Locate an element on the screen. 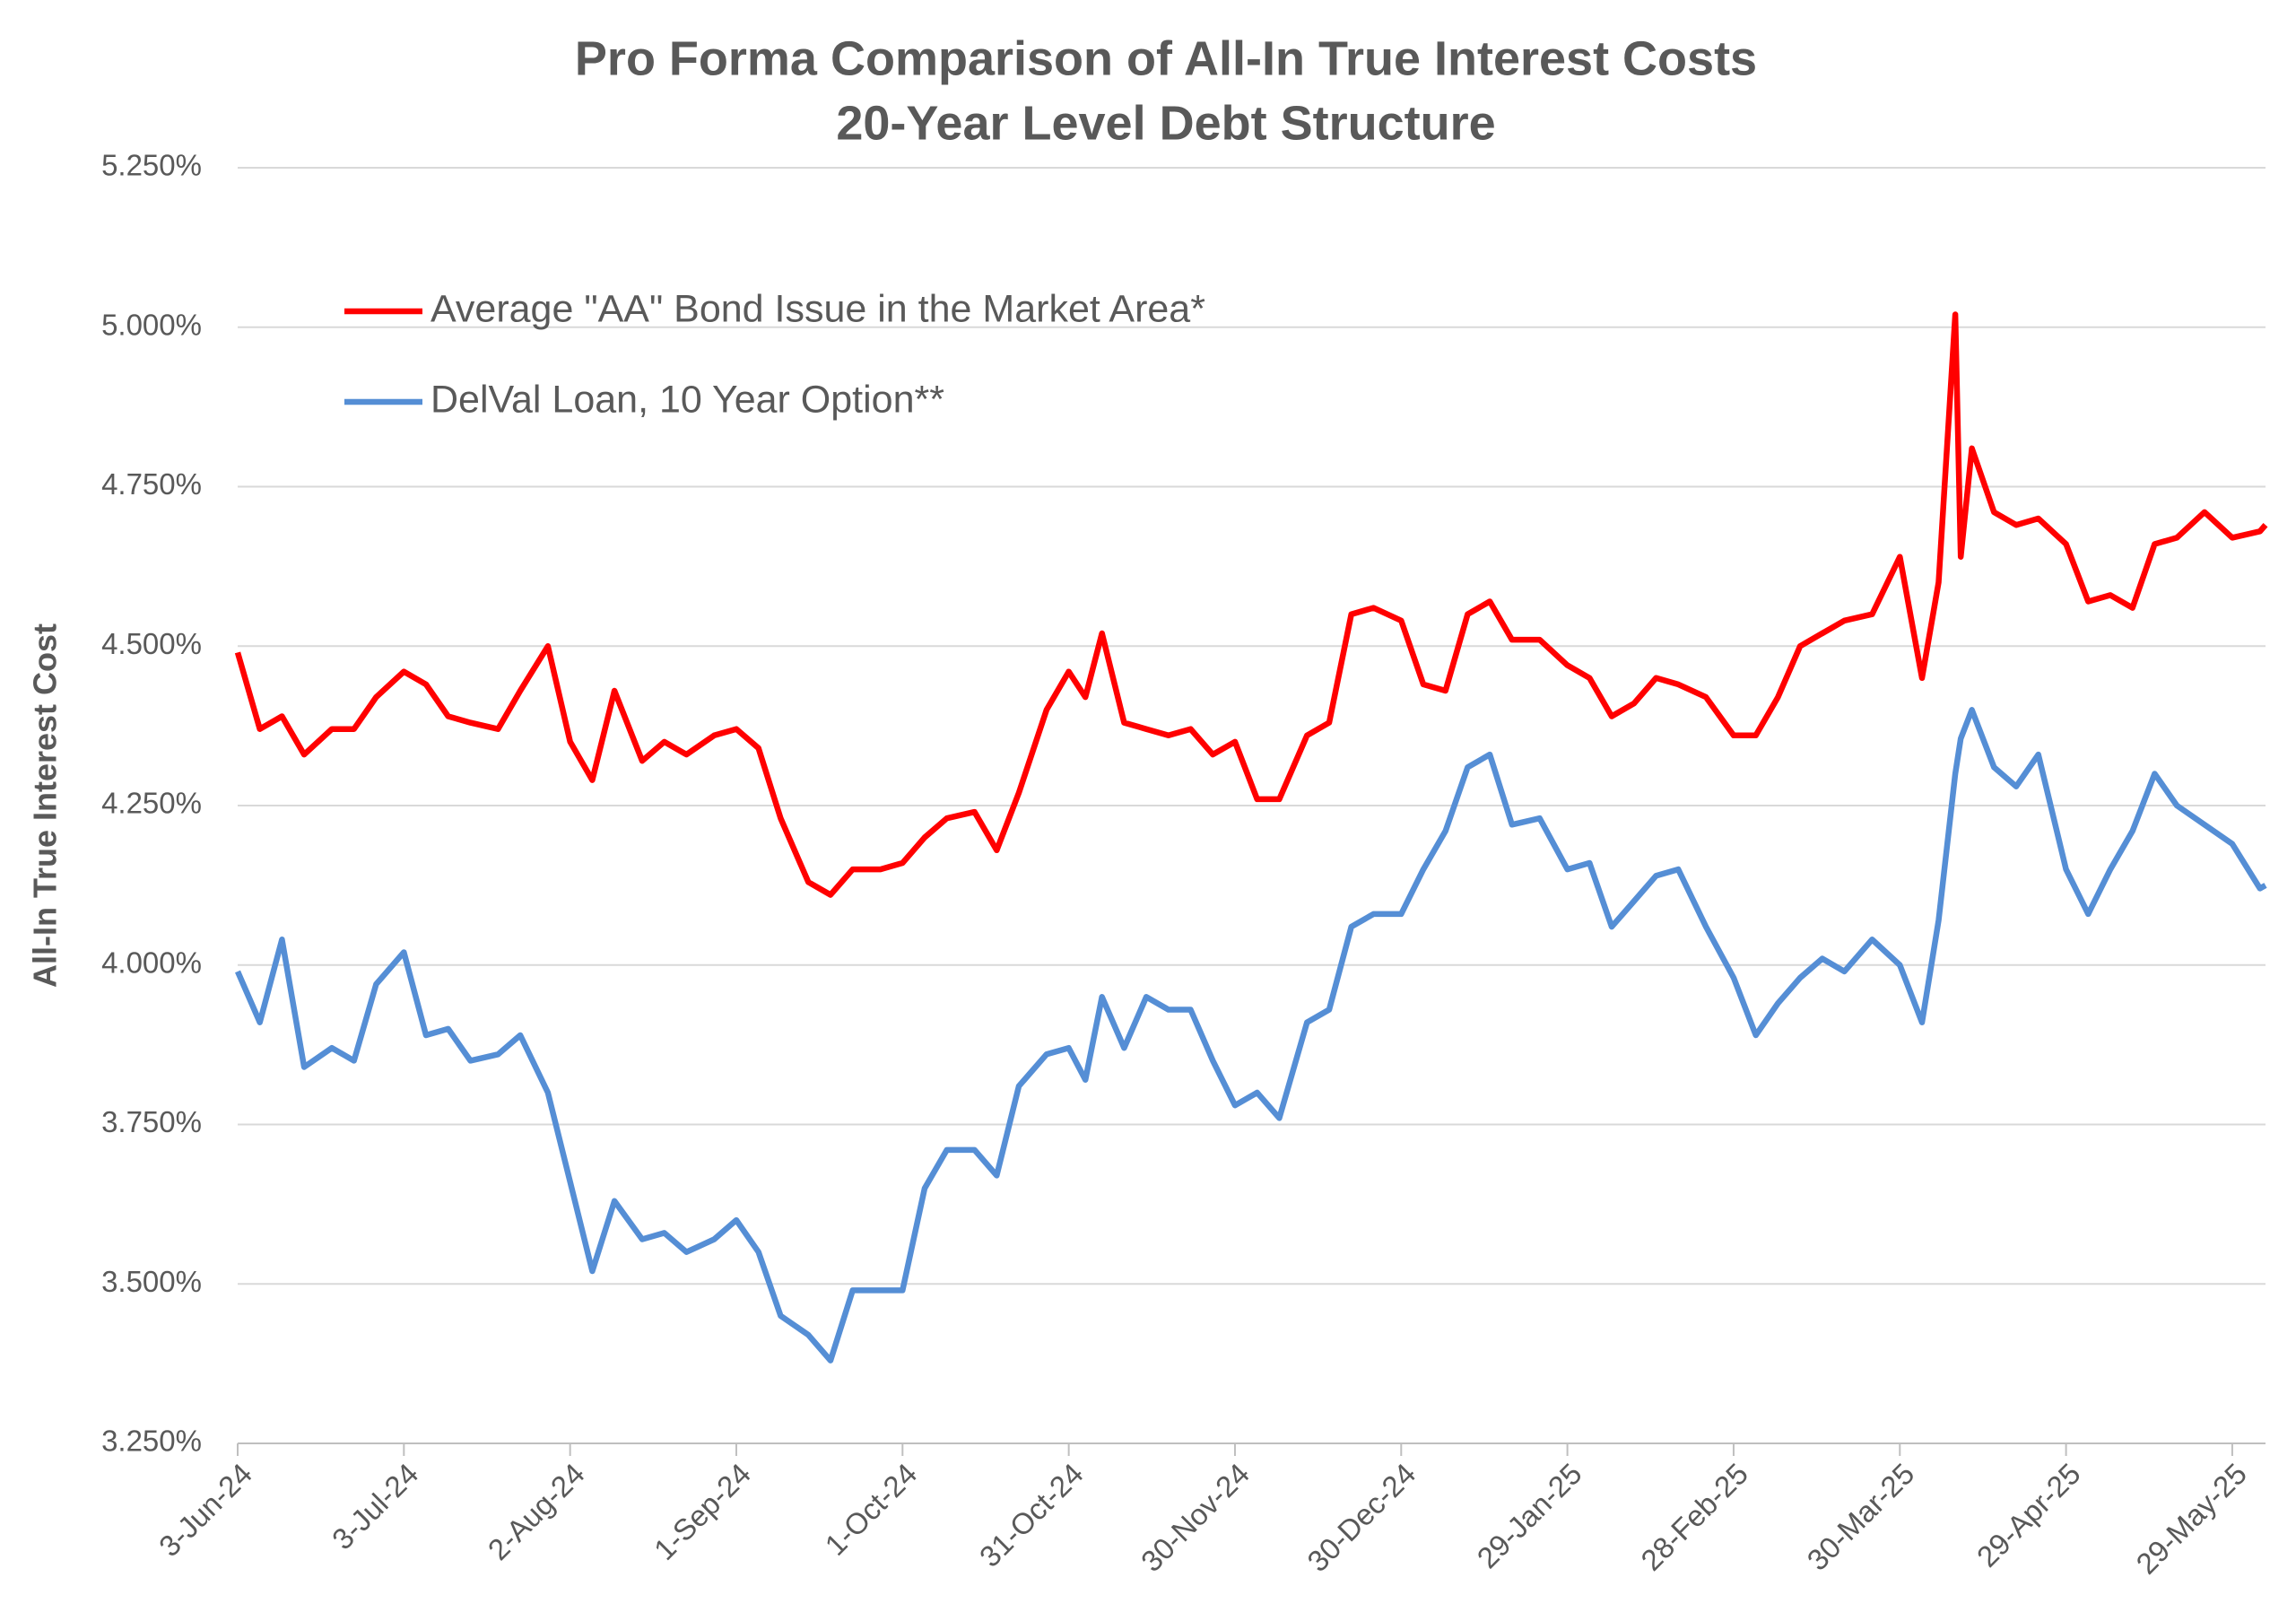 Image resolution: width=2296 pixels, height=1621 pixels. y-tick-label: 5.250% is located at coordinates (151, 165).